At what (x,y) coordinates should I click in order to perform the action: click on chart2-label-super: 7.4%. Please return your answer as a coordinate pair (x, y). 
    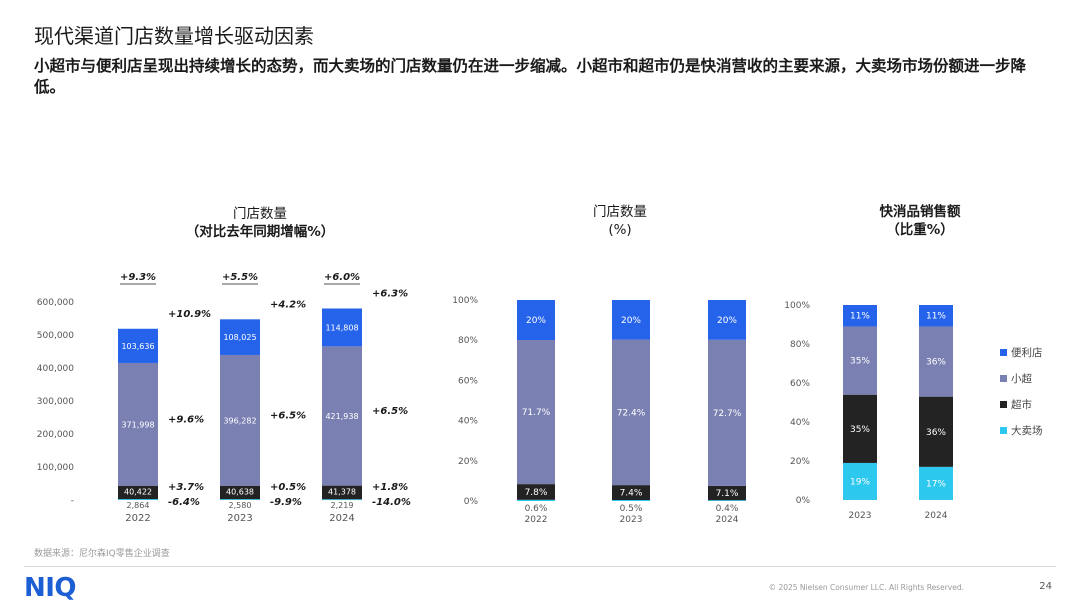
    Looking at the image, I should click on (631, 494).